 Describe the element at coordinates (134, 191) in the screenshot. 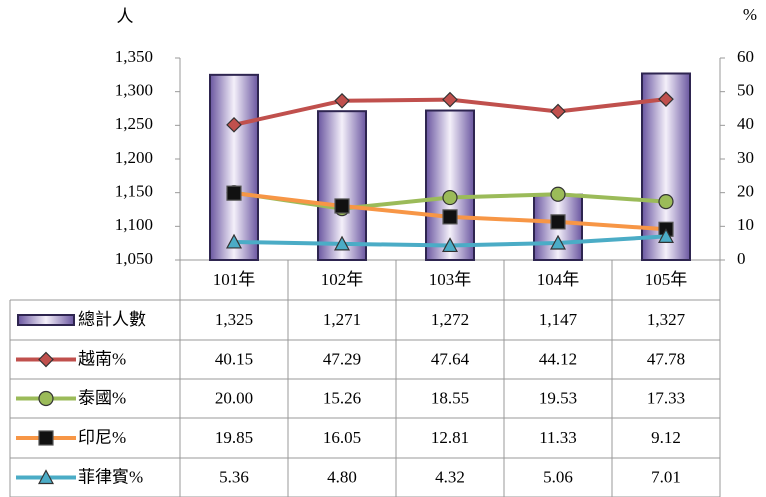

I see `y-tick-label: 1,150` at that location.